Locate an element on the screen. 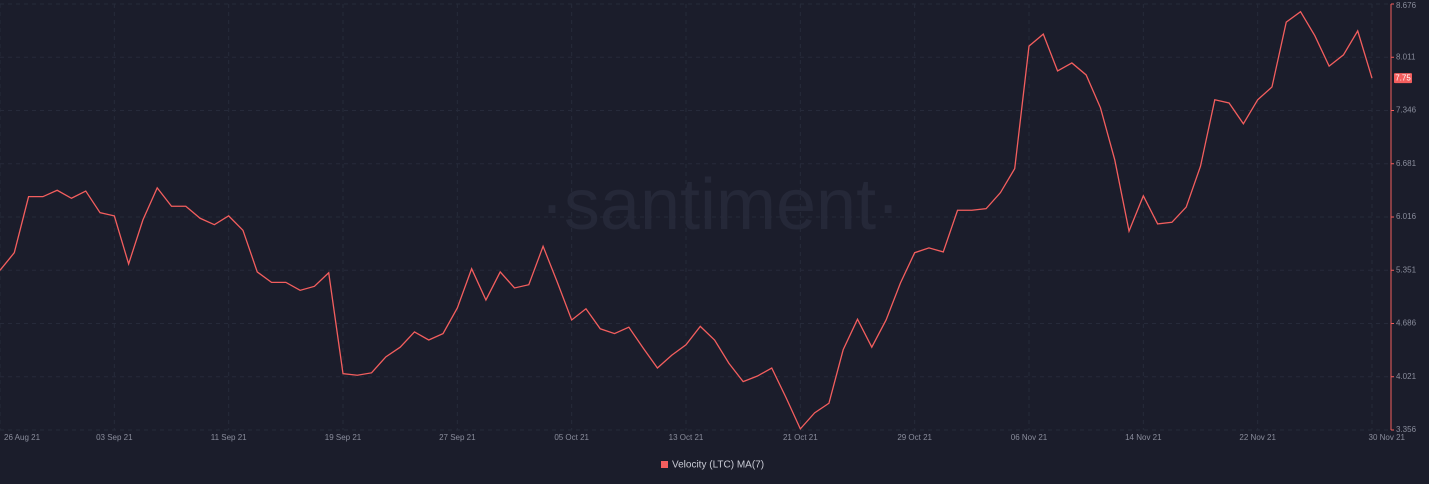 This screenshot has height=484, width=1429. y-tick-label: 6.681 is located at coordinates (1406, 163).